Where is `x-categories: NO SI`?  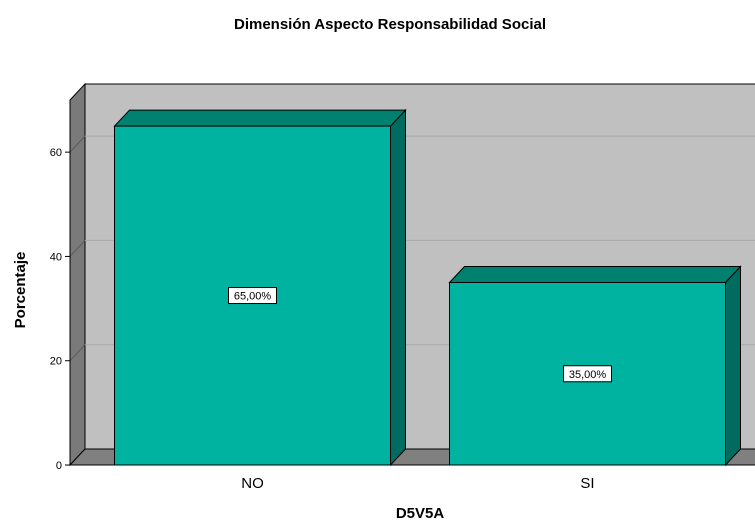
x-categories: NO SI is located at coordinates (417, 483).